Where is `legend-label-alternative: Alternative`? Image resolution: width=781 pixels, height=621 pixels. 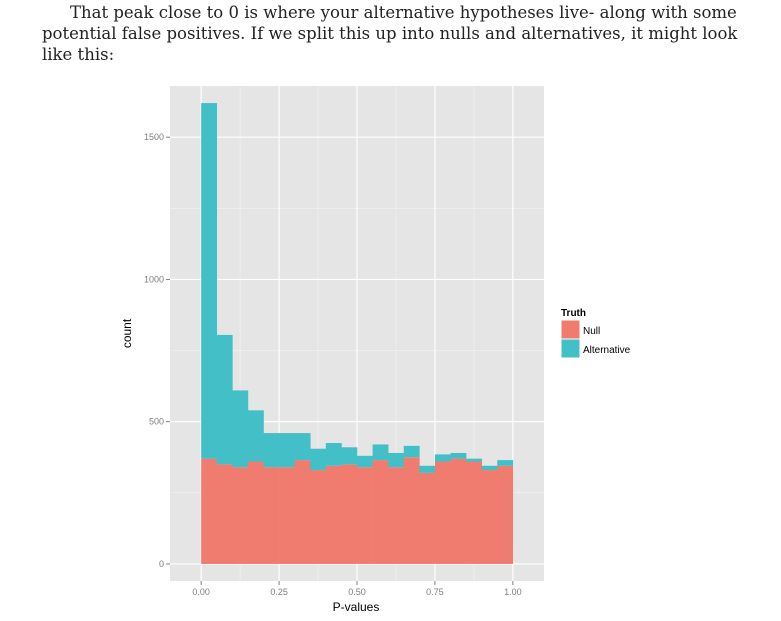 legend-label-alternative: Alternative is located at coordinates (607, 350).